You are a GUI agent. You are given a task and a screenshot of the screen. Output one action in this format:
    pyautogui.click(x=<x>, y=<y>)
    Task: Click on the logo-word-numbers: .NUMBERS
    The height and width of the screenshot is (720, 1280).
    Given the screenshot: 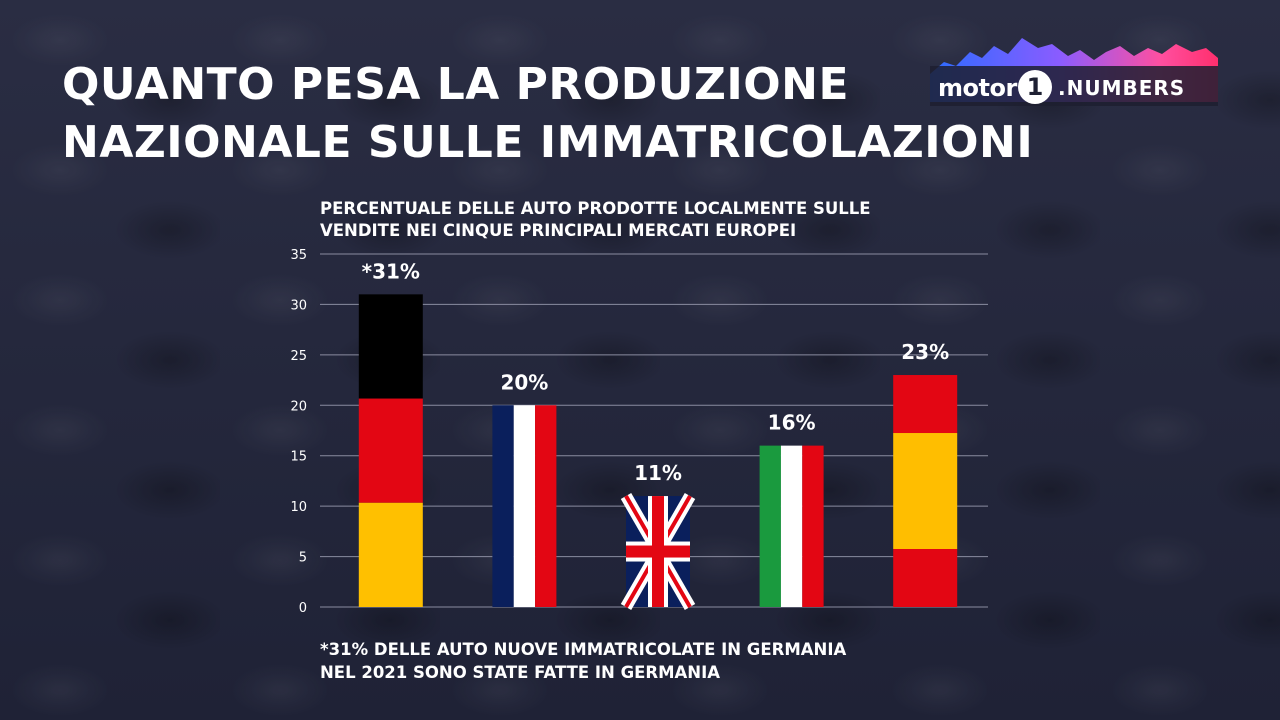 What is the action you would take?
    pyautogui.click(x=1122, y=88)
    